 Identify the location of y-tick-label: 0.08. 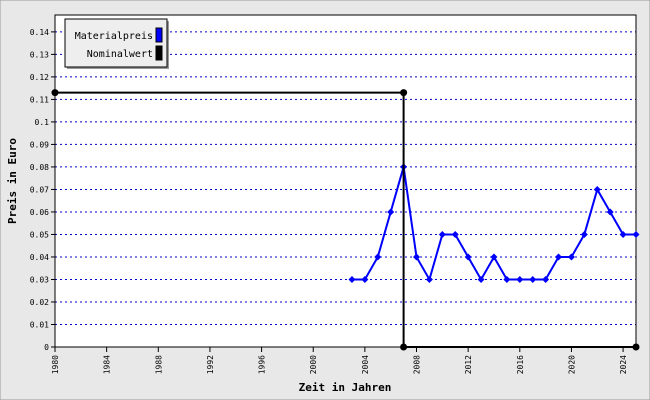
(39, 167).